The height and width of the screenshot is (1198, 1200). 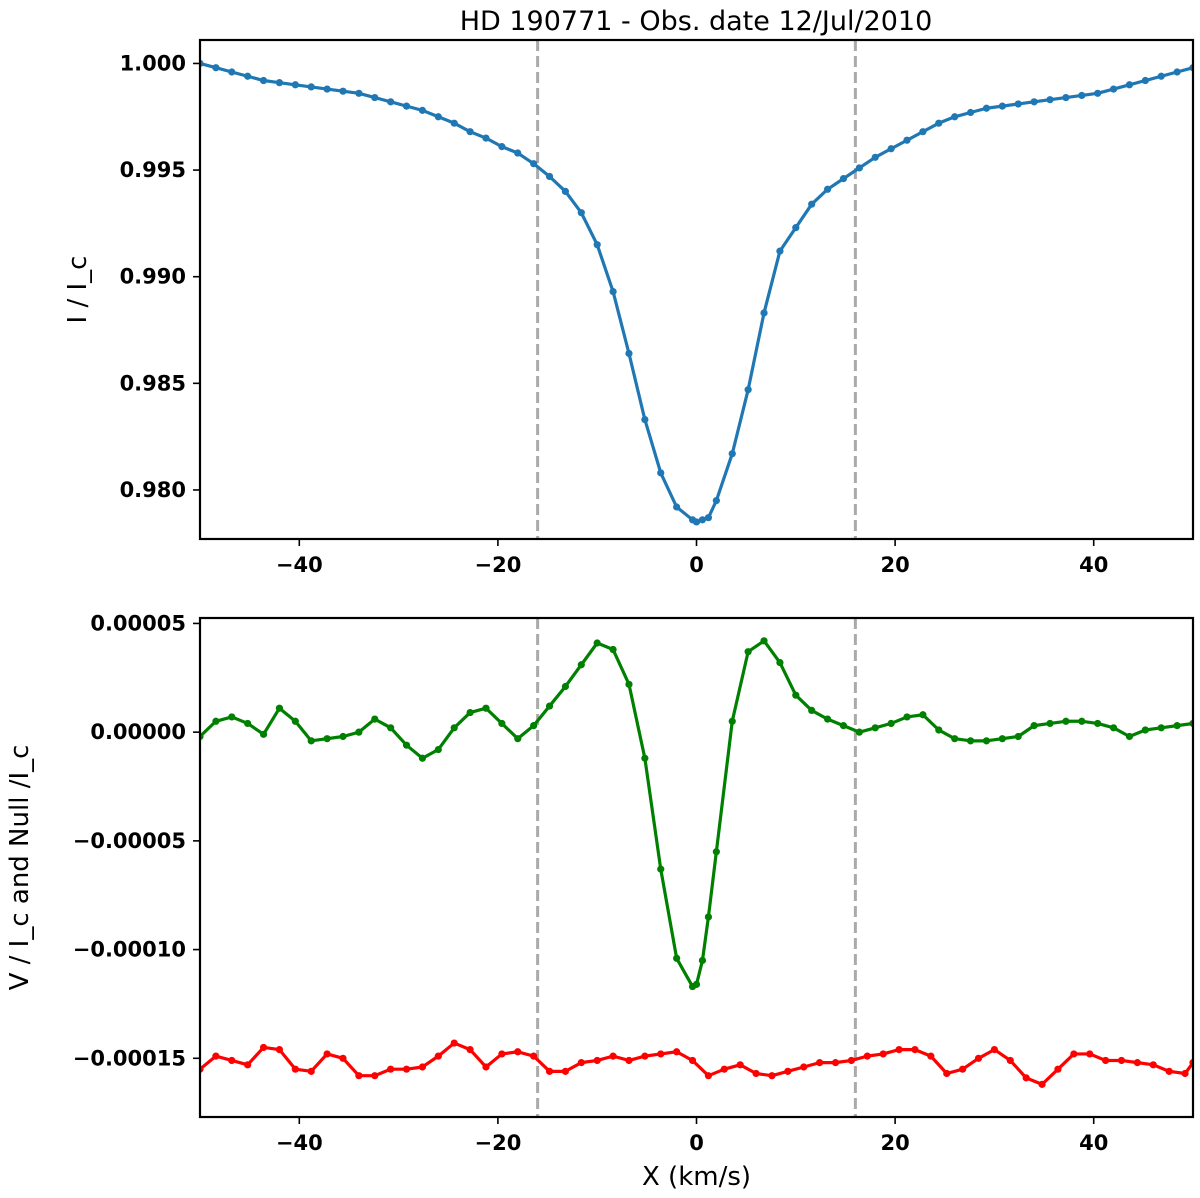 What do you see at coordinates (497, 565) in the screenshot?
I see `top-x-tick-label: −20` at bounding box center [497, 565].